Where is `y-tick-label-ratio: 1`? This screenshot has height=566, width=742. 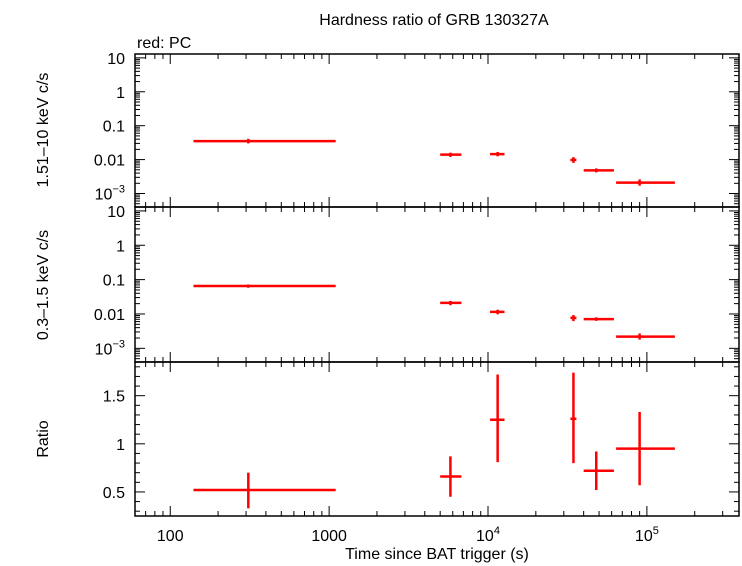
y-tick-label-ratio: 1 is located at coordinates (120, 445).